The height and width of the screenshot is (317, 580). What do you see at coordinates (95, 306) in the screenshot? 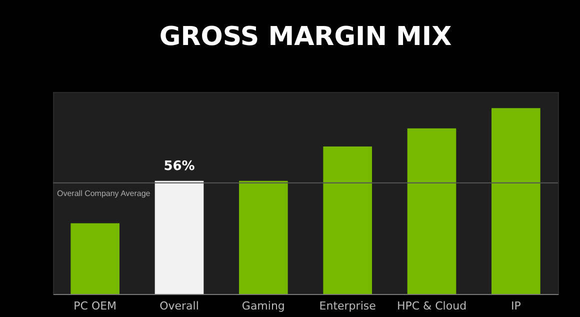
I see `x-tick-label: PC OEM` at bounding box center [95, 306].